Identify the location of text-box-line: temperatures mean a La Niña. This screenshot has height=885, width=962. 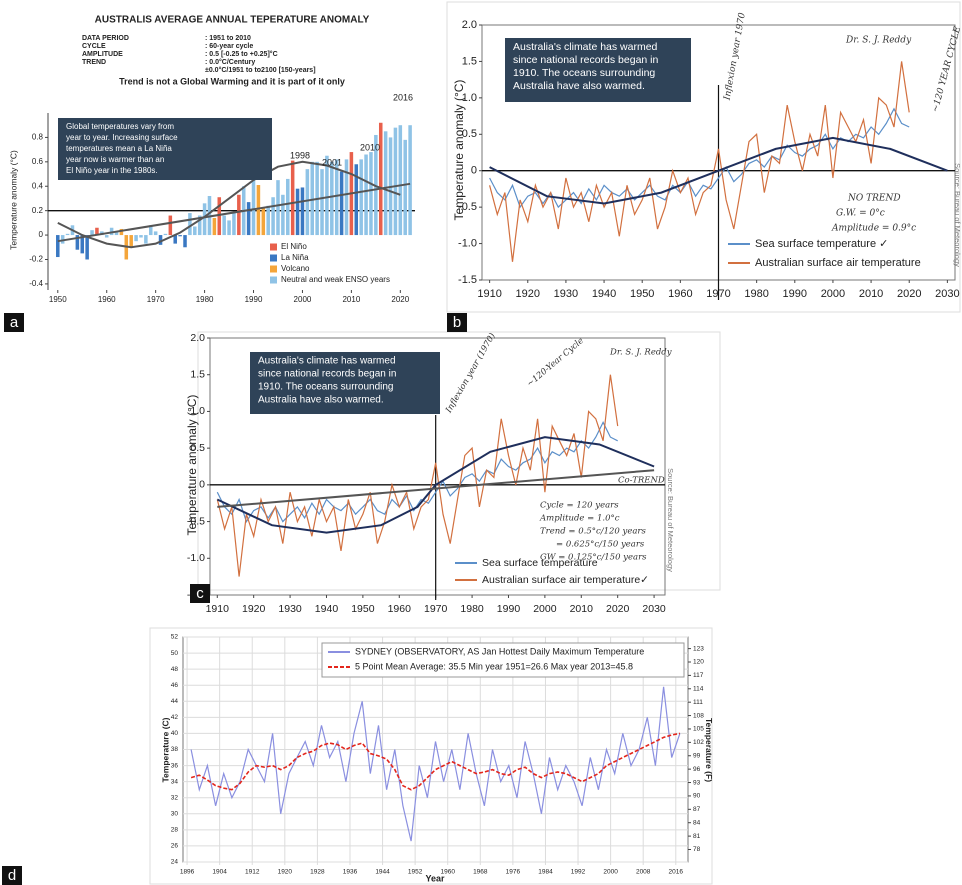
(119, 148).